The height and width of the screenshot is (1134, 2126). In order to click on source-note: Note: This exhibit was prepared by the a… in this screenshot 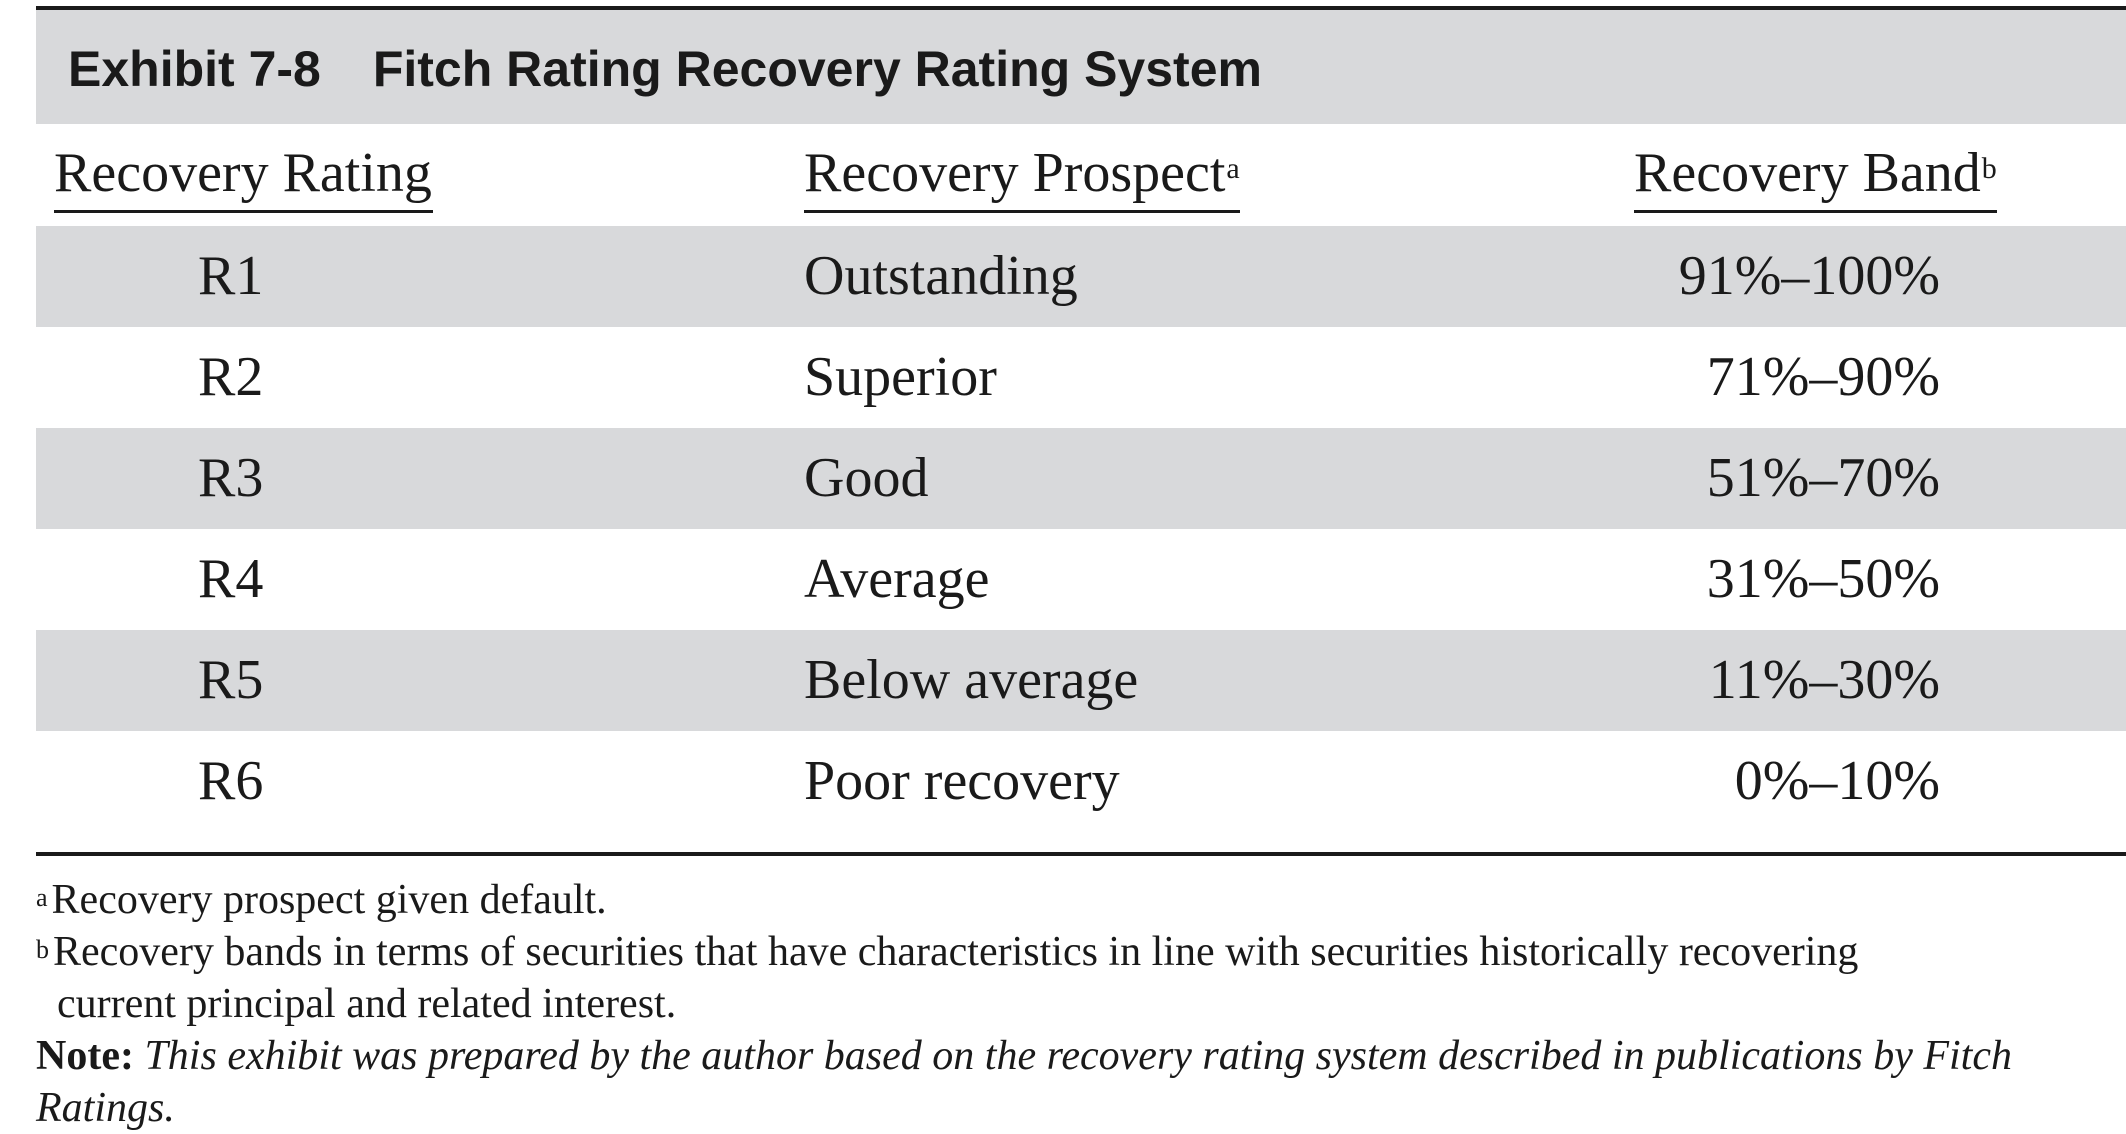, I will do `click(1061, 1082)`.